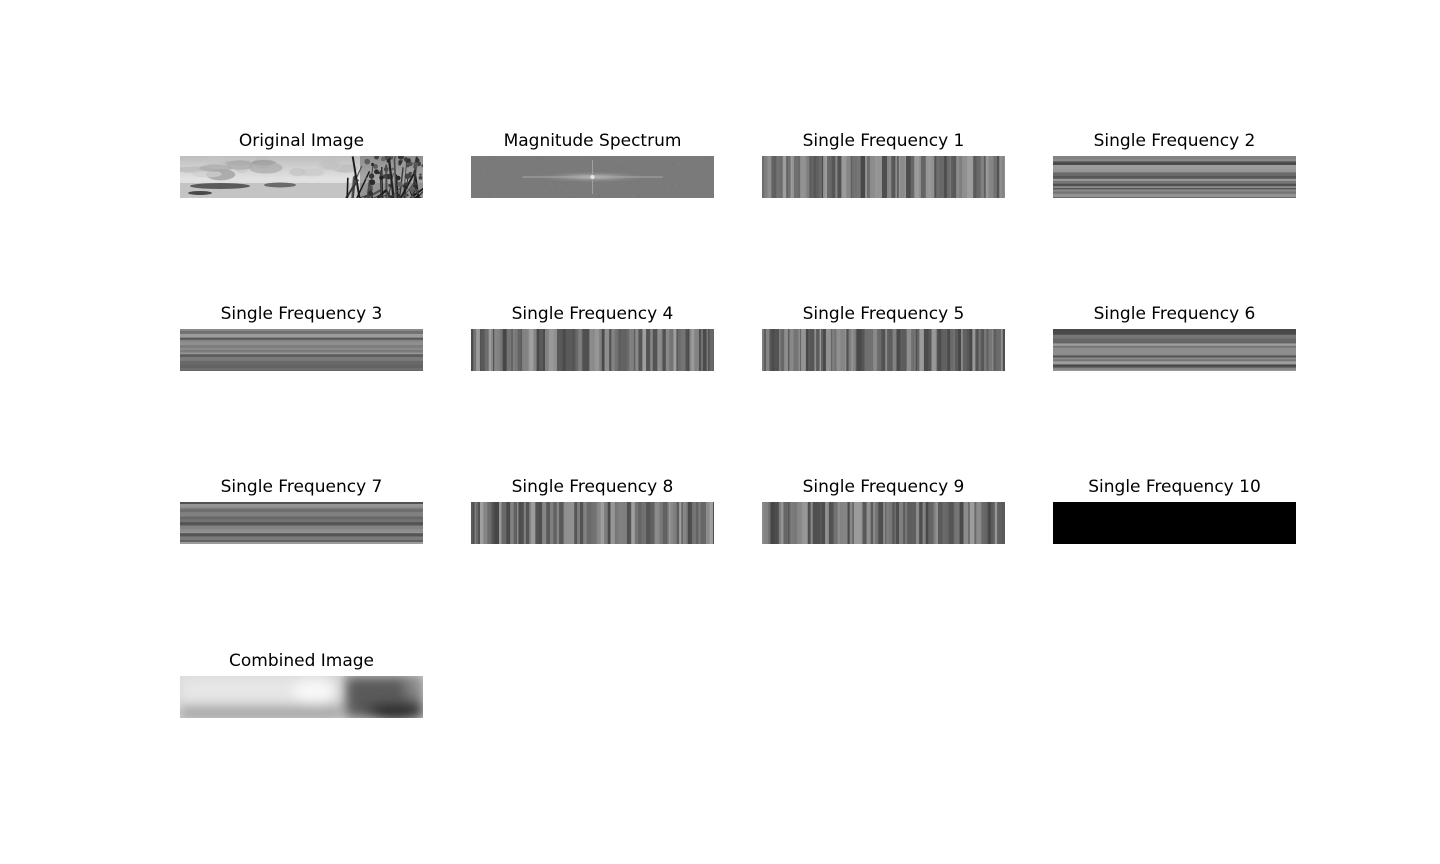 The width and height of the screenshot is (1440, 864). Describe the element at coordinates (1174, 314) in the screenshot. I see `panel-title: Single Frequency 6` at that location.